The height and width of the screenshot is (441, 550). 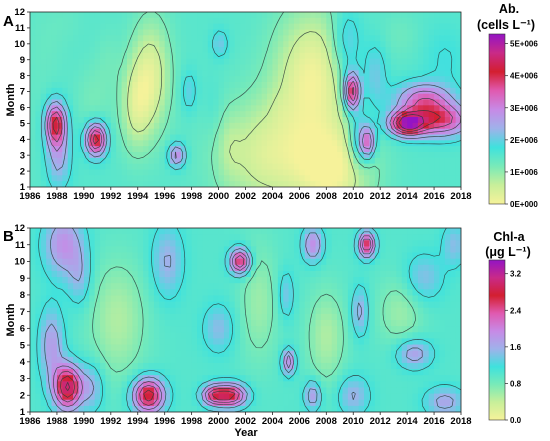 I want to click on x-tick-label: 1998, so click(x=191, y=421).